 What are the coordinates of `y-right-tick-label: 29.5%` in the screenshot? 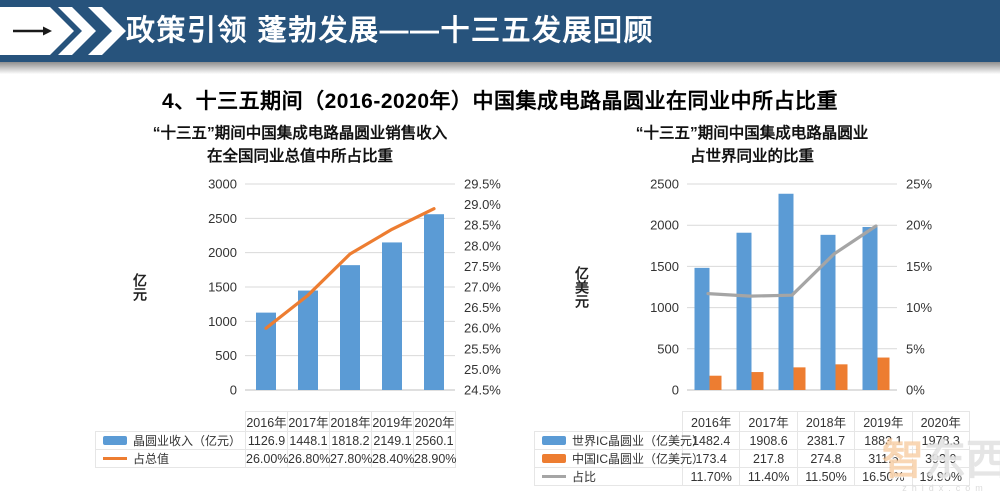 It's located at (482, 184).